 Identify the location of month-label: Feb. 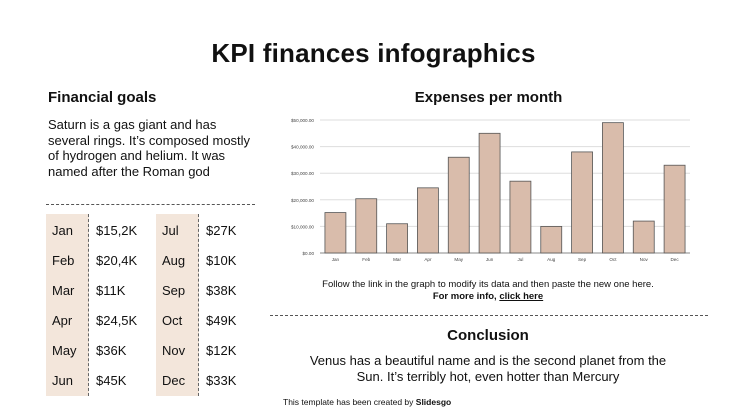
(63, 260).